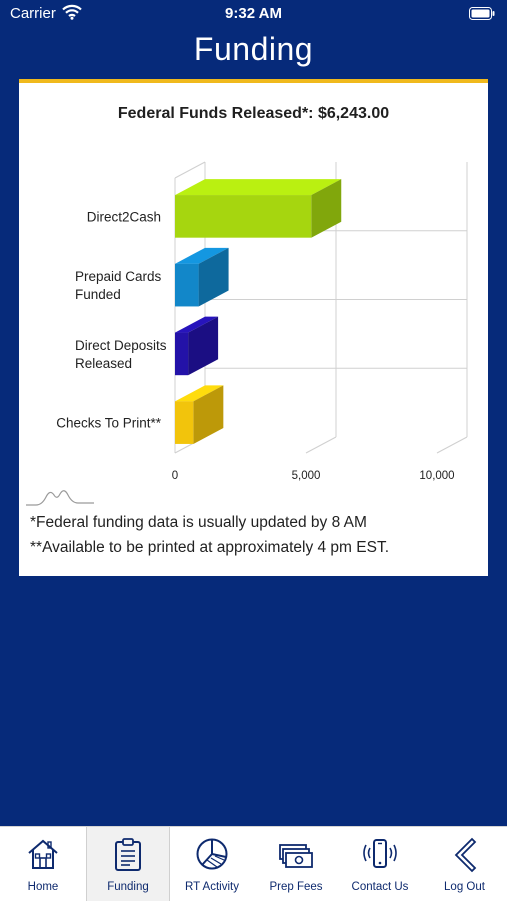 The width and height of the screenshot is (507, 901). I want to click on gridline-top, so click(190, 170).